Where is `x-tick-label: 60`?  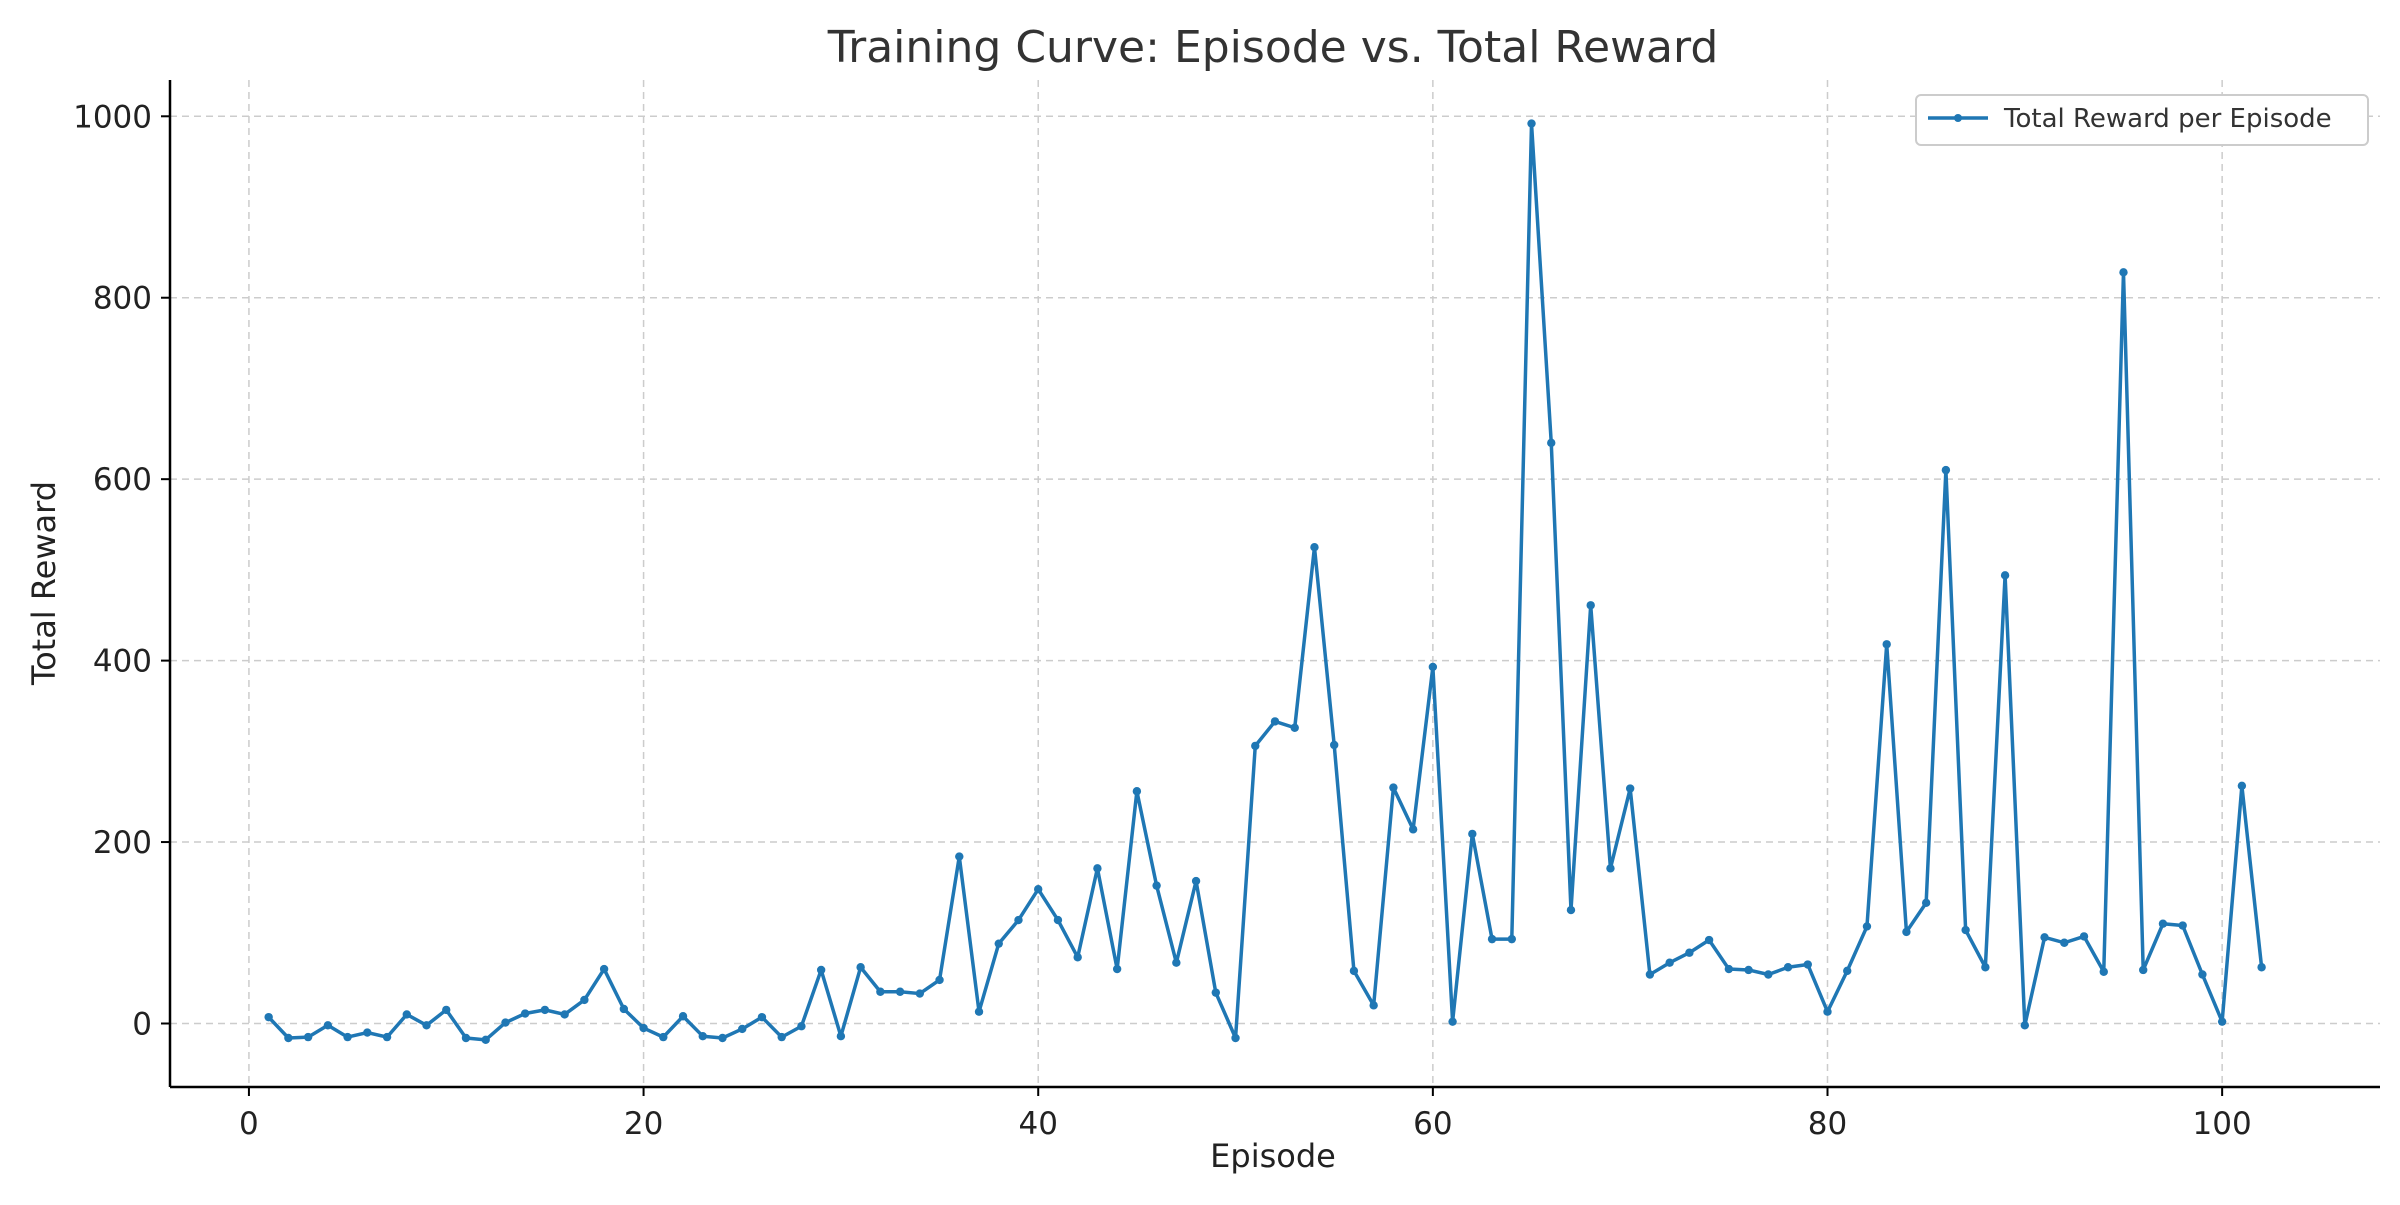 x-tick-label: 60 is located at coordinates (1432, 1124).